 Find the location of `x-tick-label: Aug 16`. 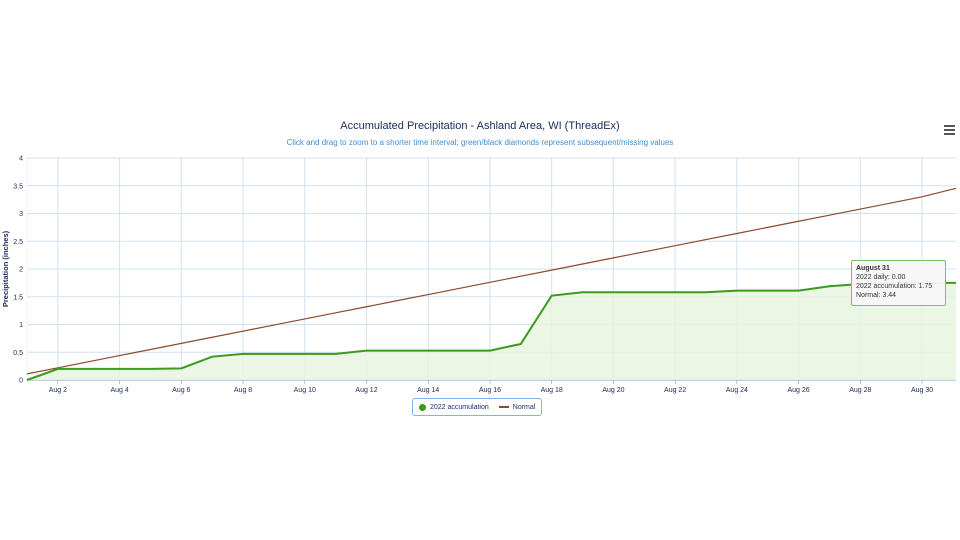

x-tick-label: Aug 16 is located at coordinates (490, 390).